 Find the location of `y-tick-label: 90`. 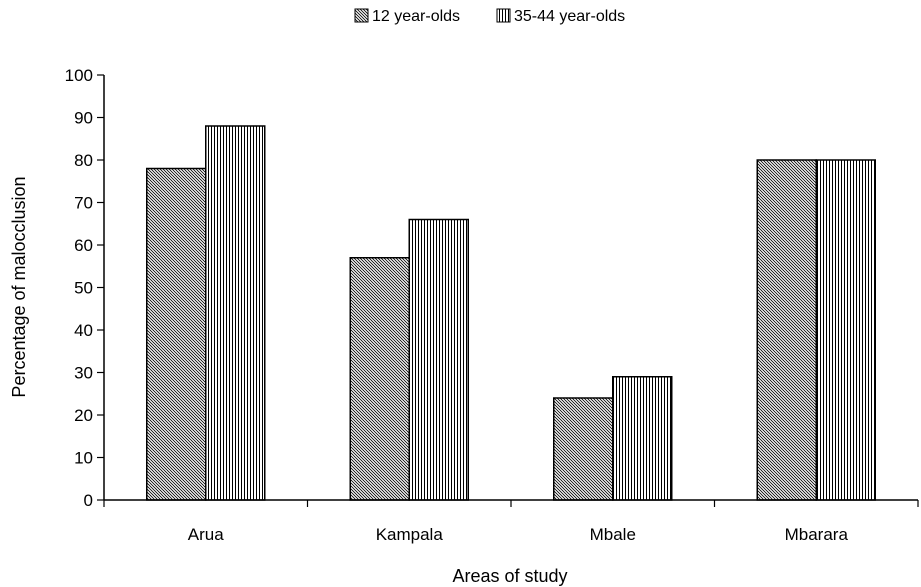

y-tick-label: 90 is located at coordinates (83, 118).